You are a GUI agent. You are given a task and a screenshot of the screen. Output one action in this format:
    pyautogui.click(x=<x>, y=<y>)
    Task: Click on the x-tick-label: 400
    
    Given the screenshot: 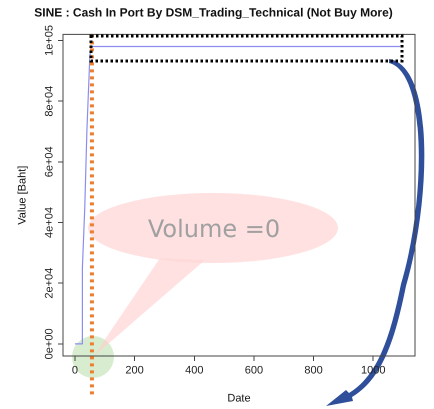 What is the action you would take?
    pyautogui.click(x=194, y=370)
    